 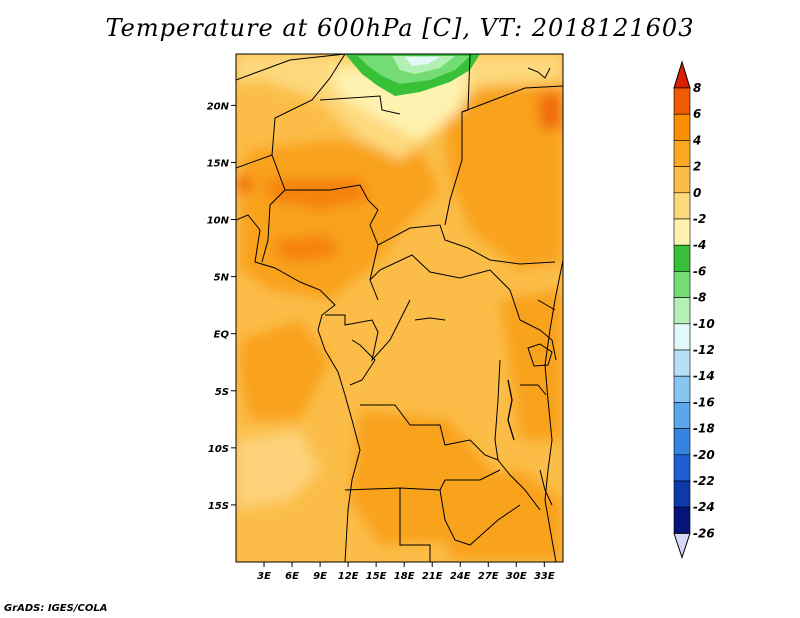 What do you see at coordinates (704, 324) in the screenshot?
I see `colorbar-label: -10` at bounding box center [704, 324].